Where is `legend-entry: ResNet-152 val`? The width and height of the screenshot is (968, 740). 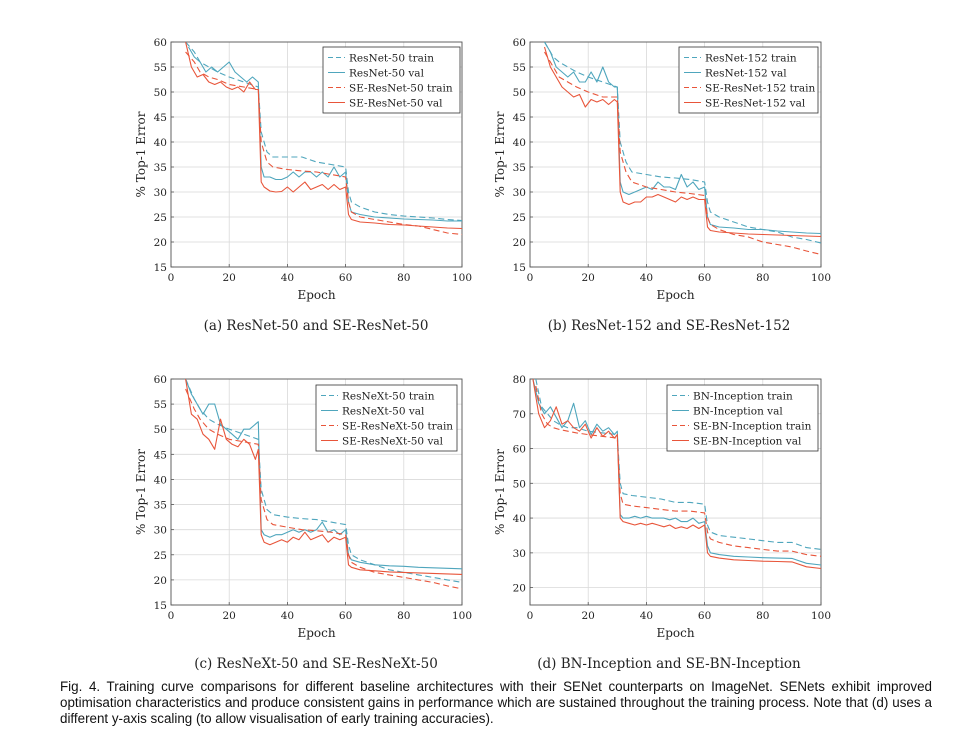
legend-entry: ResNet-152 val is located at coordinates (746, 74).